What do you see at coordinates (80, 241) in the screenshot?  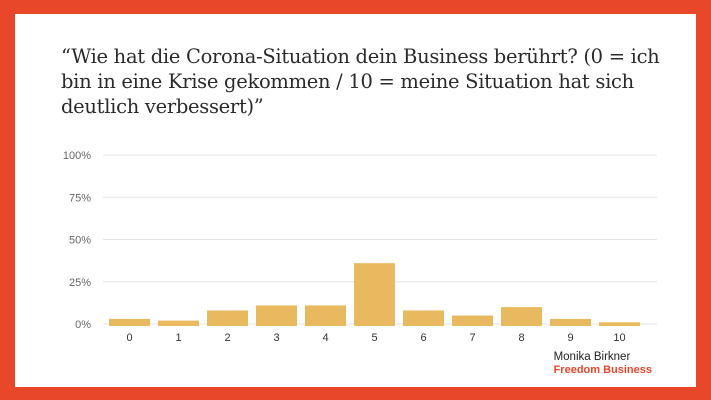 I see `y-tick-label: 50%` at bounding box center [80, 241].